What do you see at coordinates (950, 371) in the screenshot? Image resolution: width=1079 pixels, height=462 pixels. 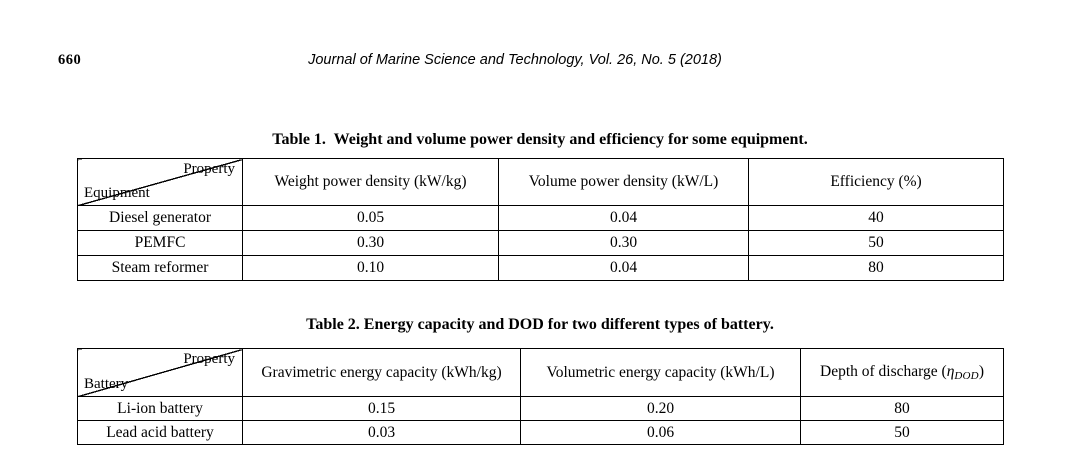 I see `eta-symbol: η` at bounding box center [950, 371].